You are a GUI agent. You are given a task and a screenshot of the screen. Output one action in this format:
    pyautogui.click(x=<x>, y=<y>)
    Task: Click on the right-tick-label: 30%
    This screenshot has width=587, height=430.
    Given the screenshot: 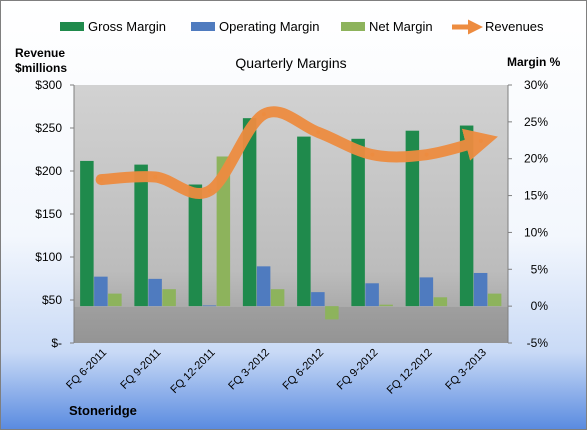 What is the action you would take?
    pyautogui.click(x=536, y=85)
    